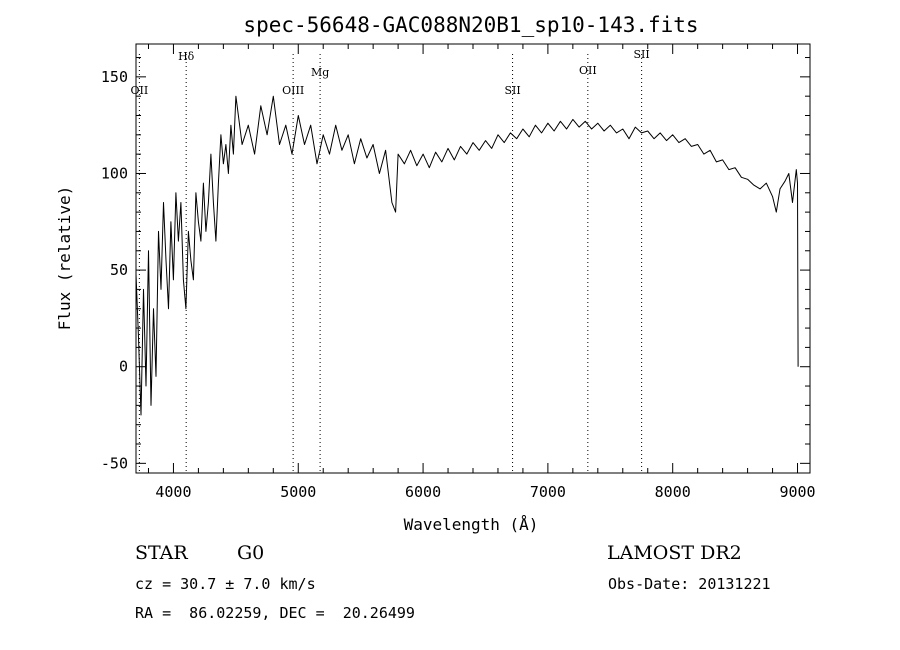 This screenshot has width=900, height=650. What do you see at coordinates (186, 56) in the screenshot?
I see `line-marker-label: Hδ` at bounding box center [186, 56].